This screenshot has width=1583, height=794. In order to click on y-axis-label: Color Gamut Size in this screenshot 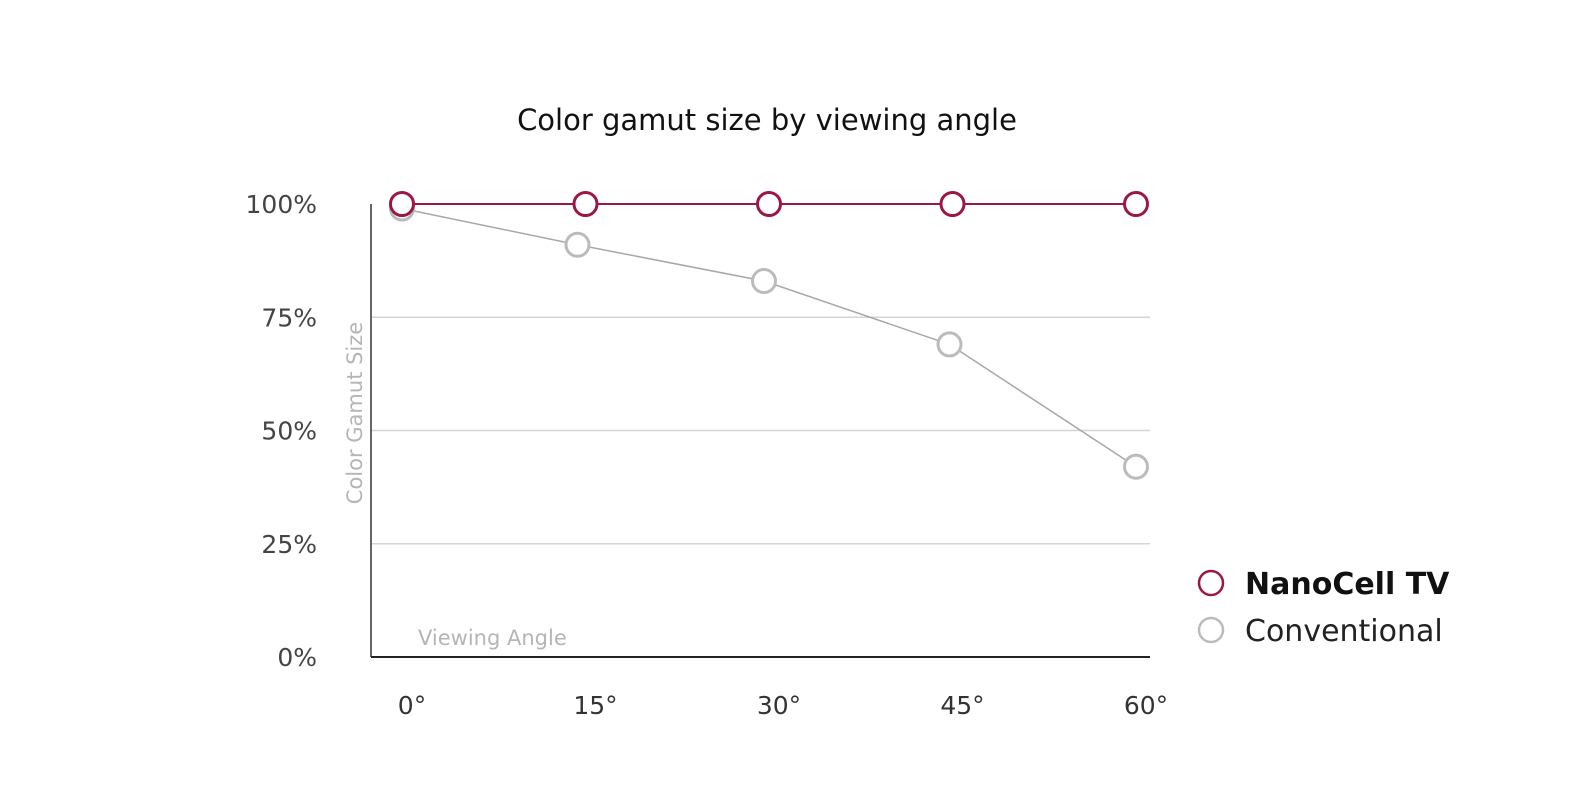, I will do `click(355, 413)`.